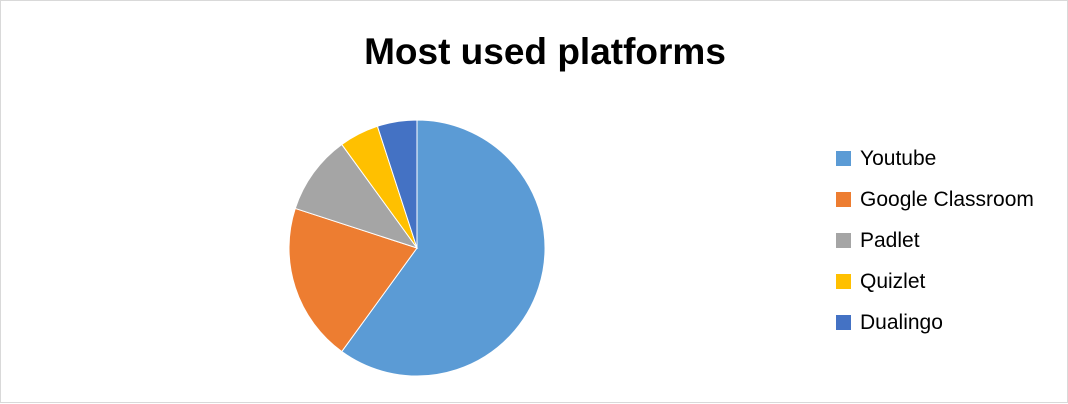  I want to click on legend-label: Google Classroom, so click(947, 199).